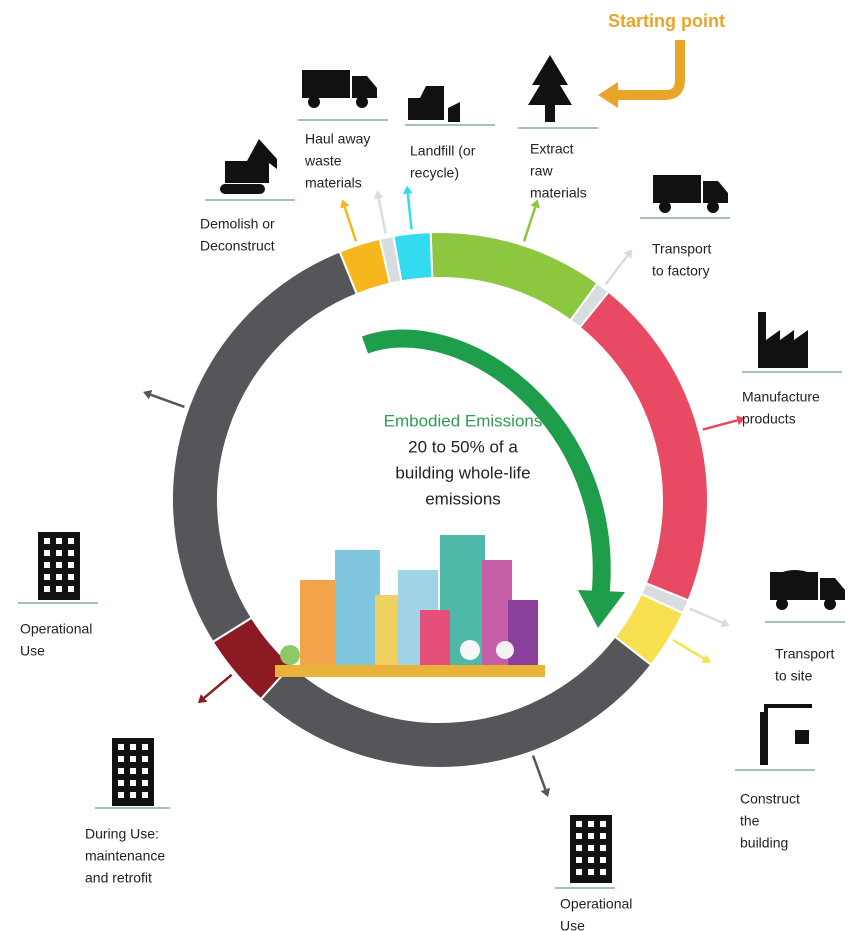  I want to click on stage-label: During Use:, so click(122, 834).